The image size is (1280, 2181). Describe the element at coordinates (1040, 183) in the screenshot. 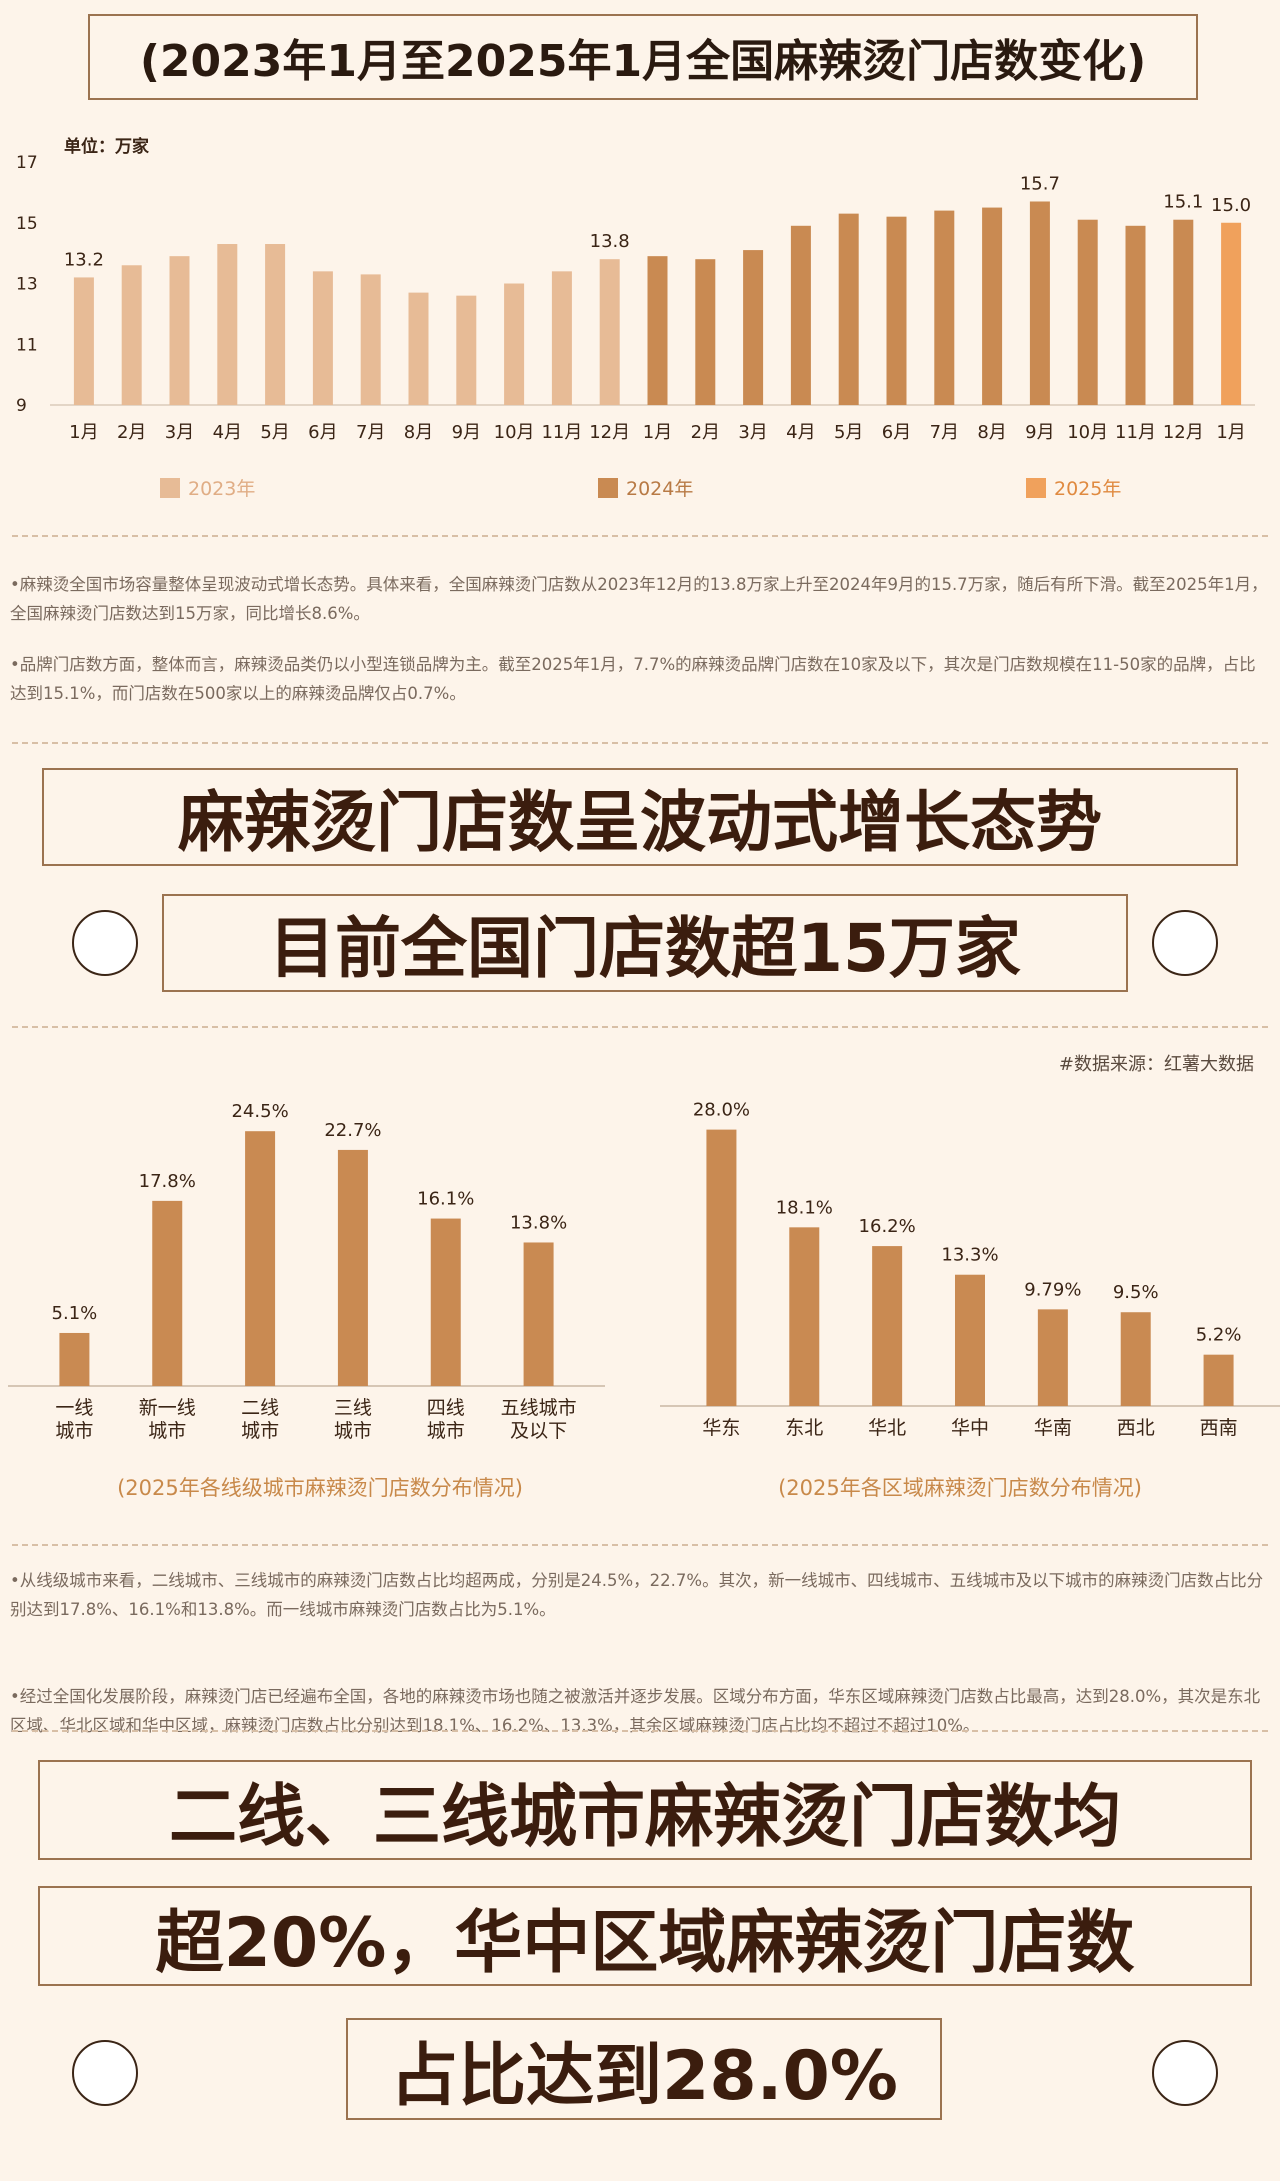

I see `data-label: 15.7` at that location.